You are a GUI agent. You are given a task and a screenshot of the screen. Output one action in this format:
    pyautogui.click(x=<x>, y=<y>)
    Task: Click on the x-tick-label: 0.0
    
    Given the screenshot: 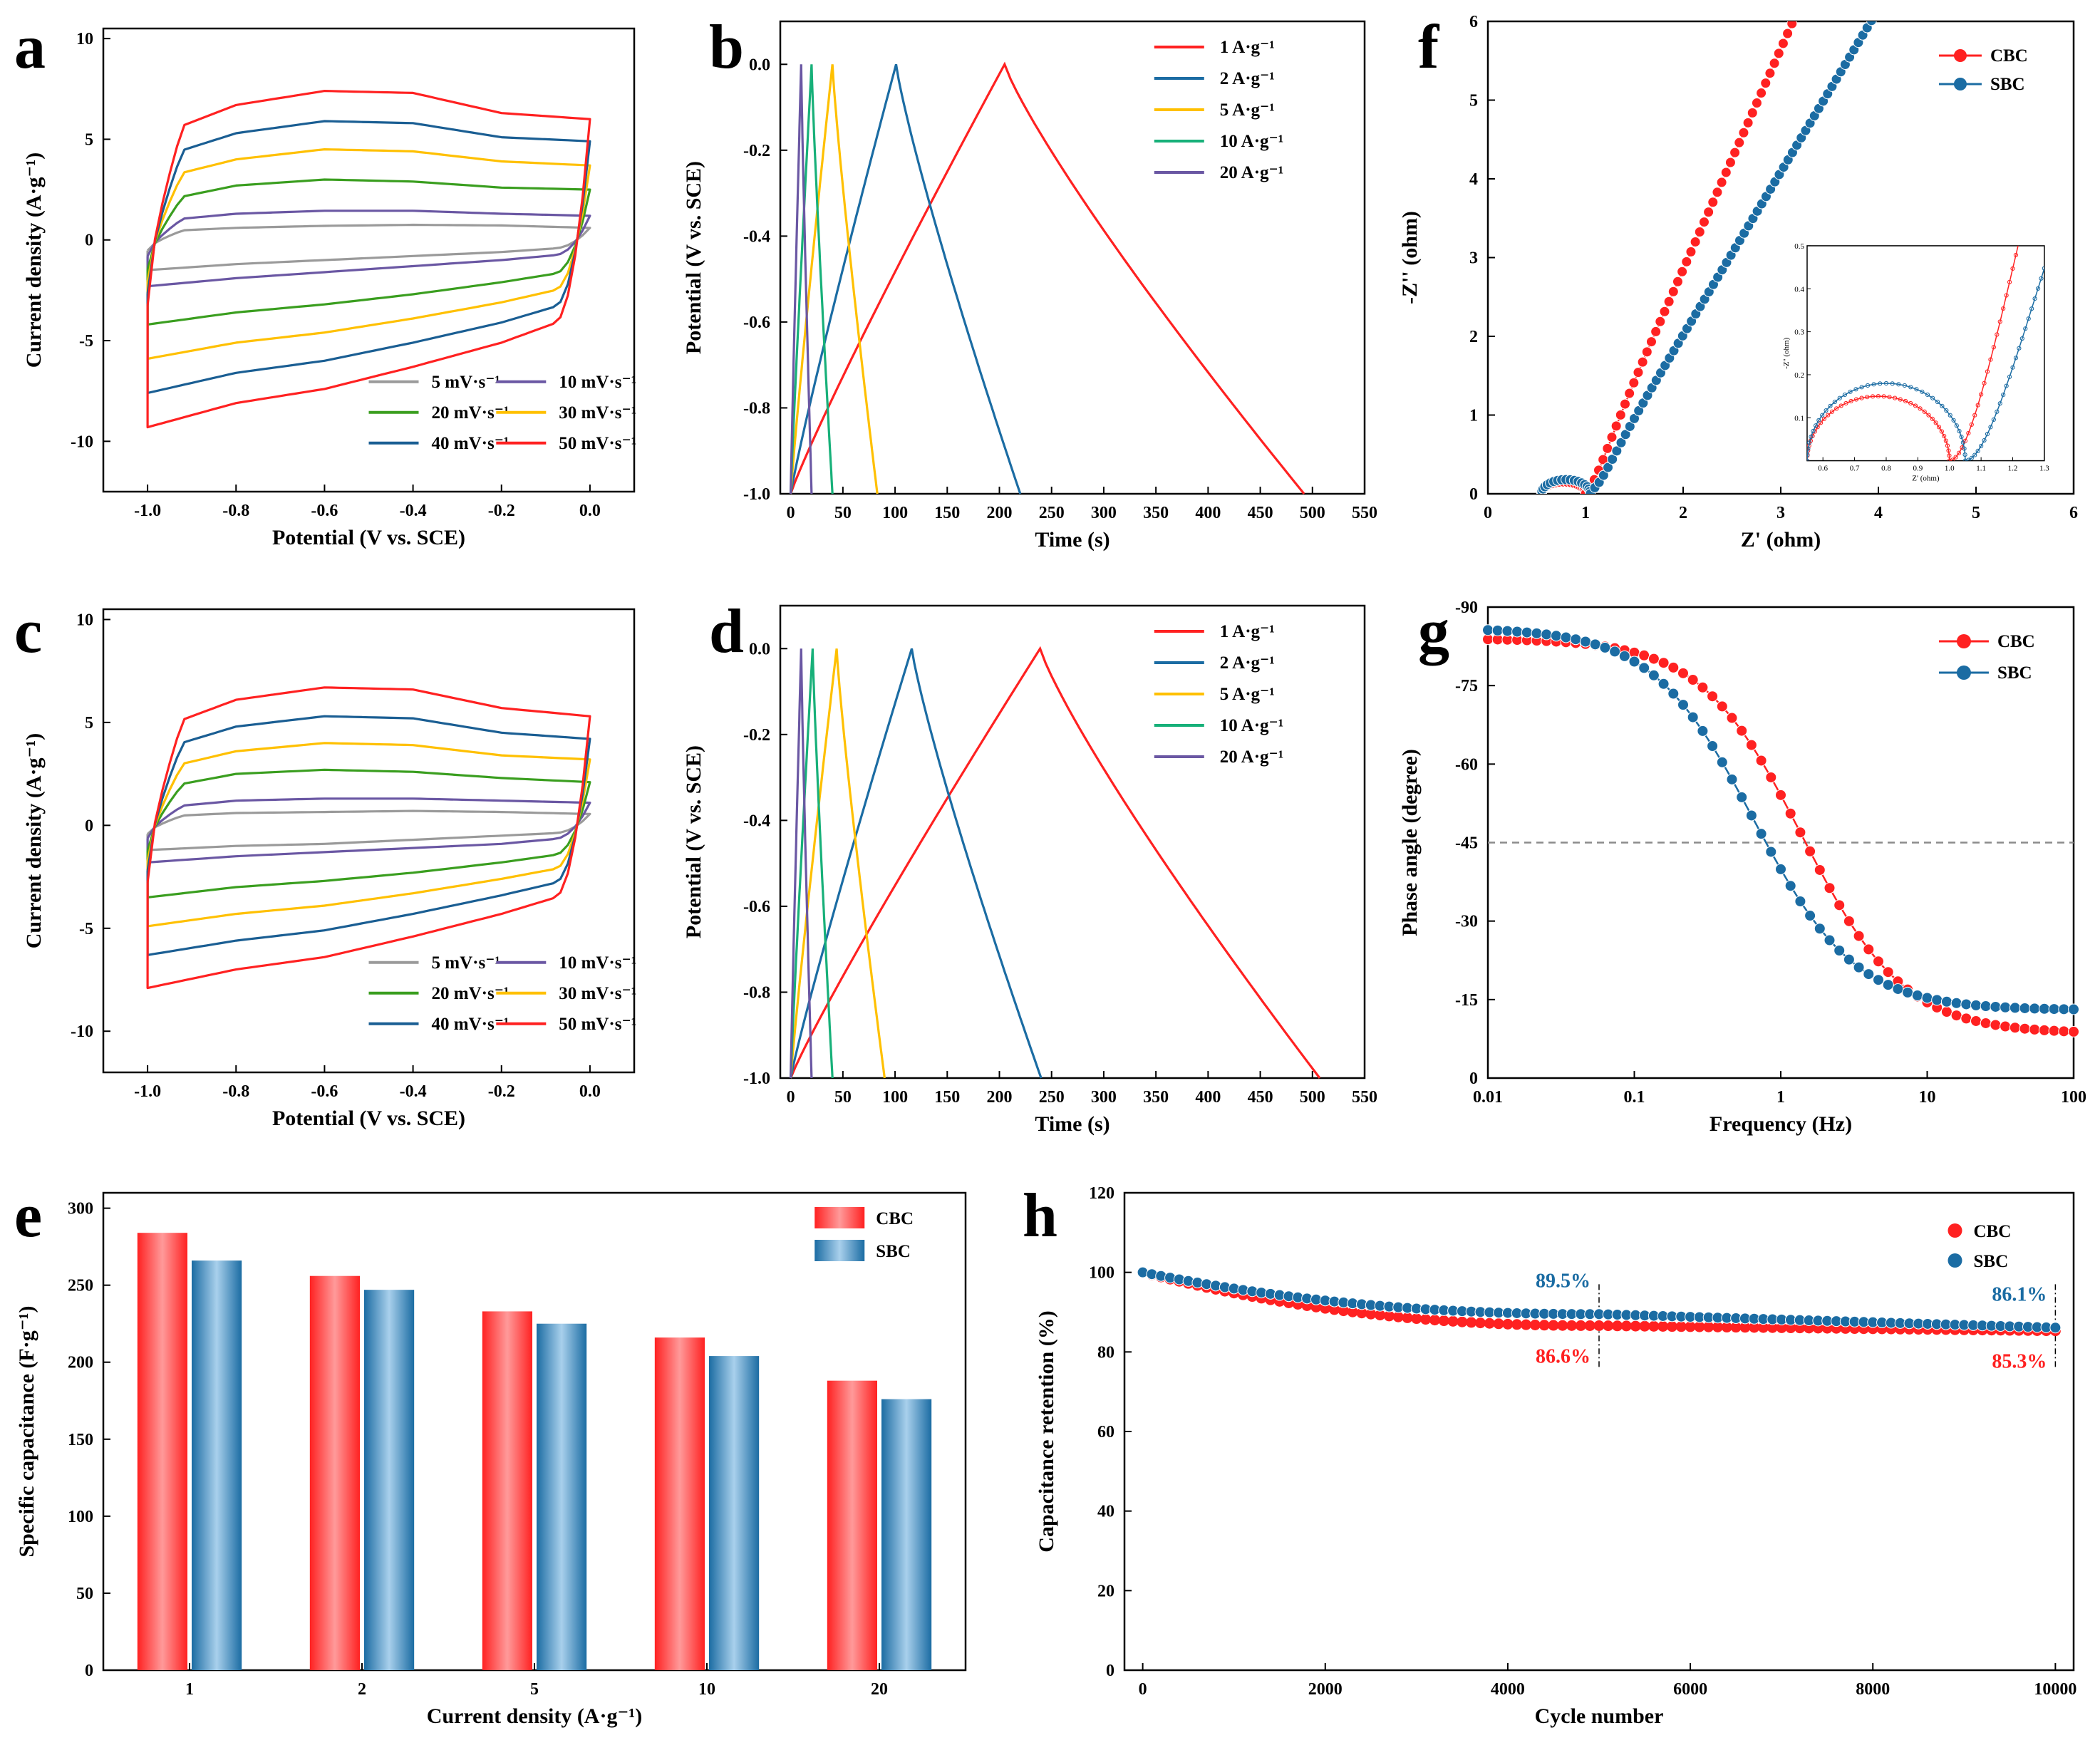 What is the action you would take?
    pyautogui.click(x=590, y=1091)
    